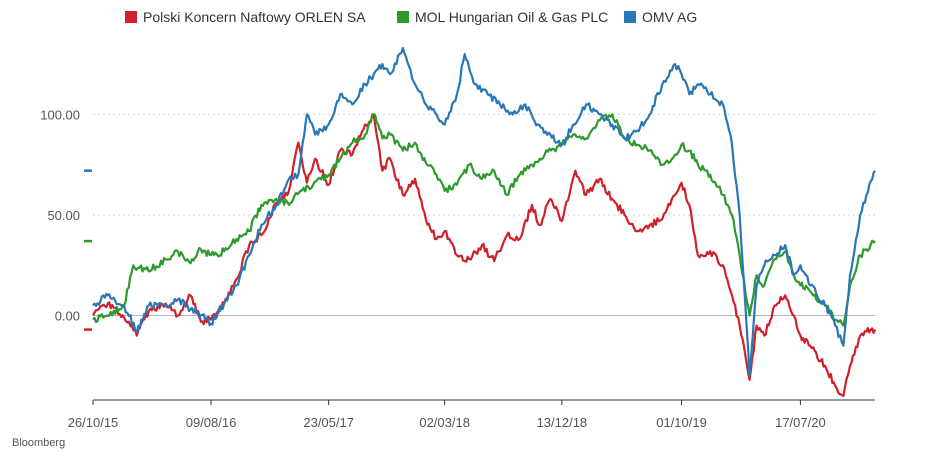 The height and width of the screenshot is (474, 948). What do you see at coordinates (67, 316) in the screenshot?
I see `y-tick-label: 0.00` at bounding box center [67, 316].